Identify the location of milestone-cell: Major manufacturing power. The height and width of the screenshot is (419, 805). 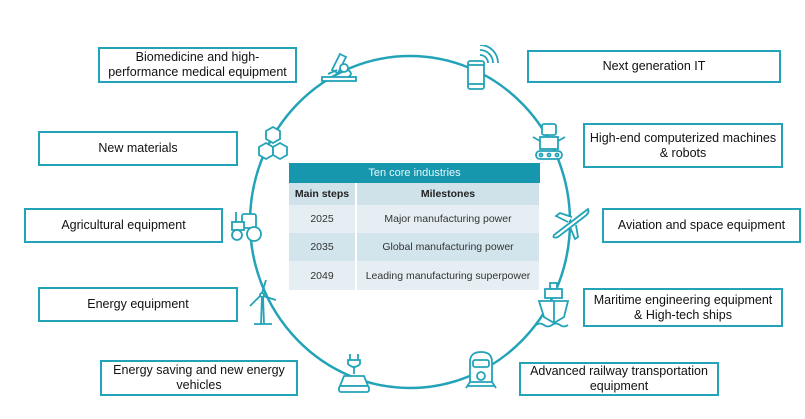
(448, 219).